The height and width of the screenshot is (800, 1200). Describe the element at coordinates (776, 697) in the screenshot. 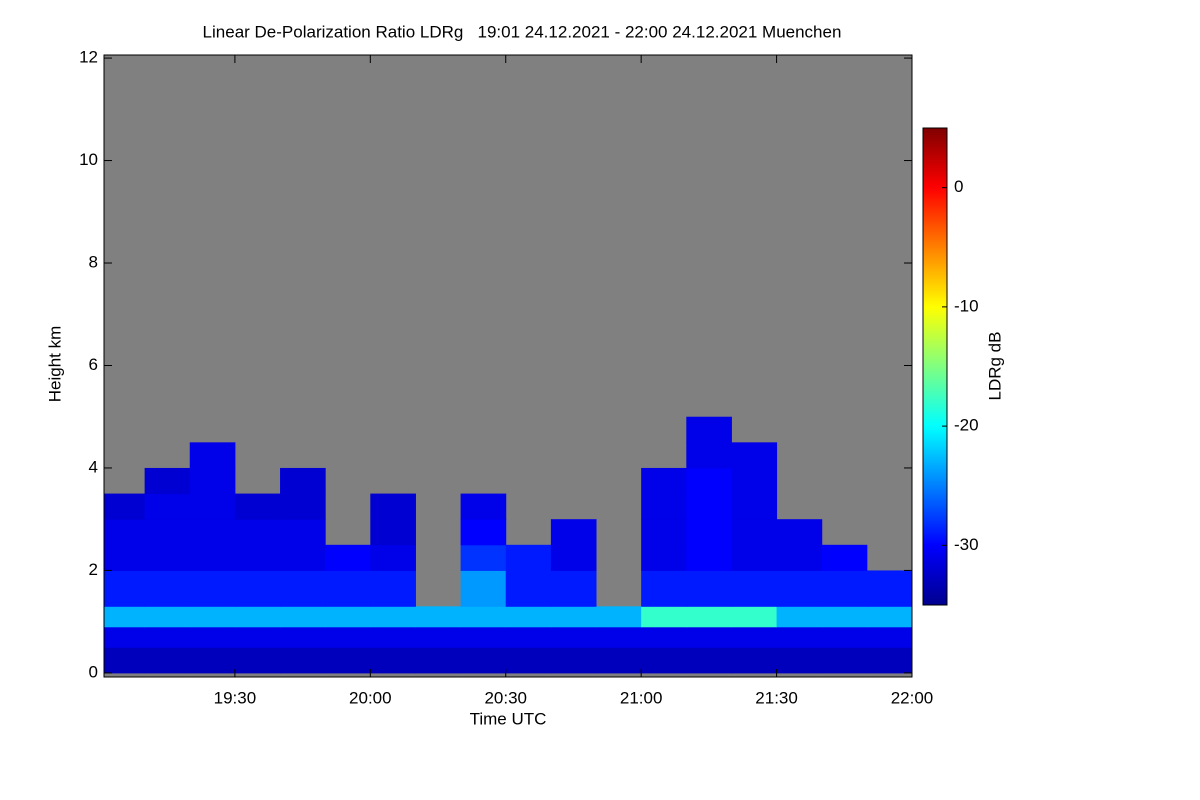

I see `x-tick-label: 21:30` at that location.